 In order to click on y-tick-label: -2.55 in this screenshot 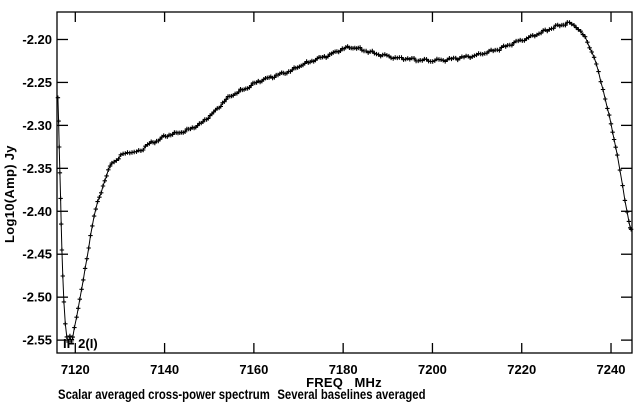, I will do `click(37, 340)`.